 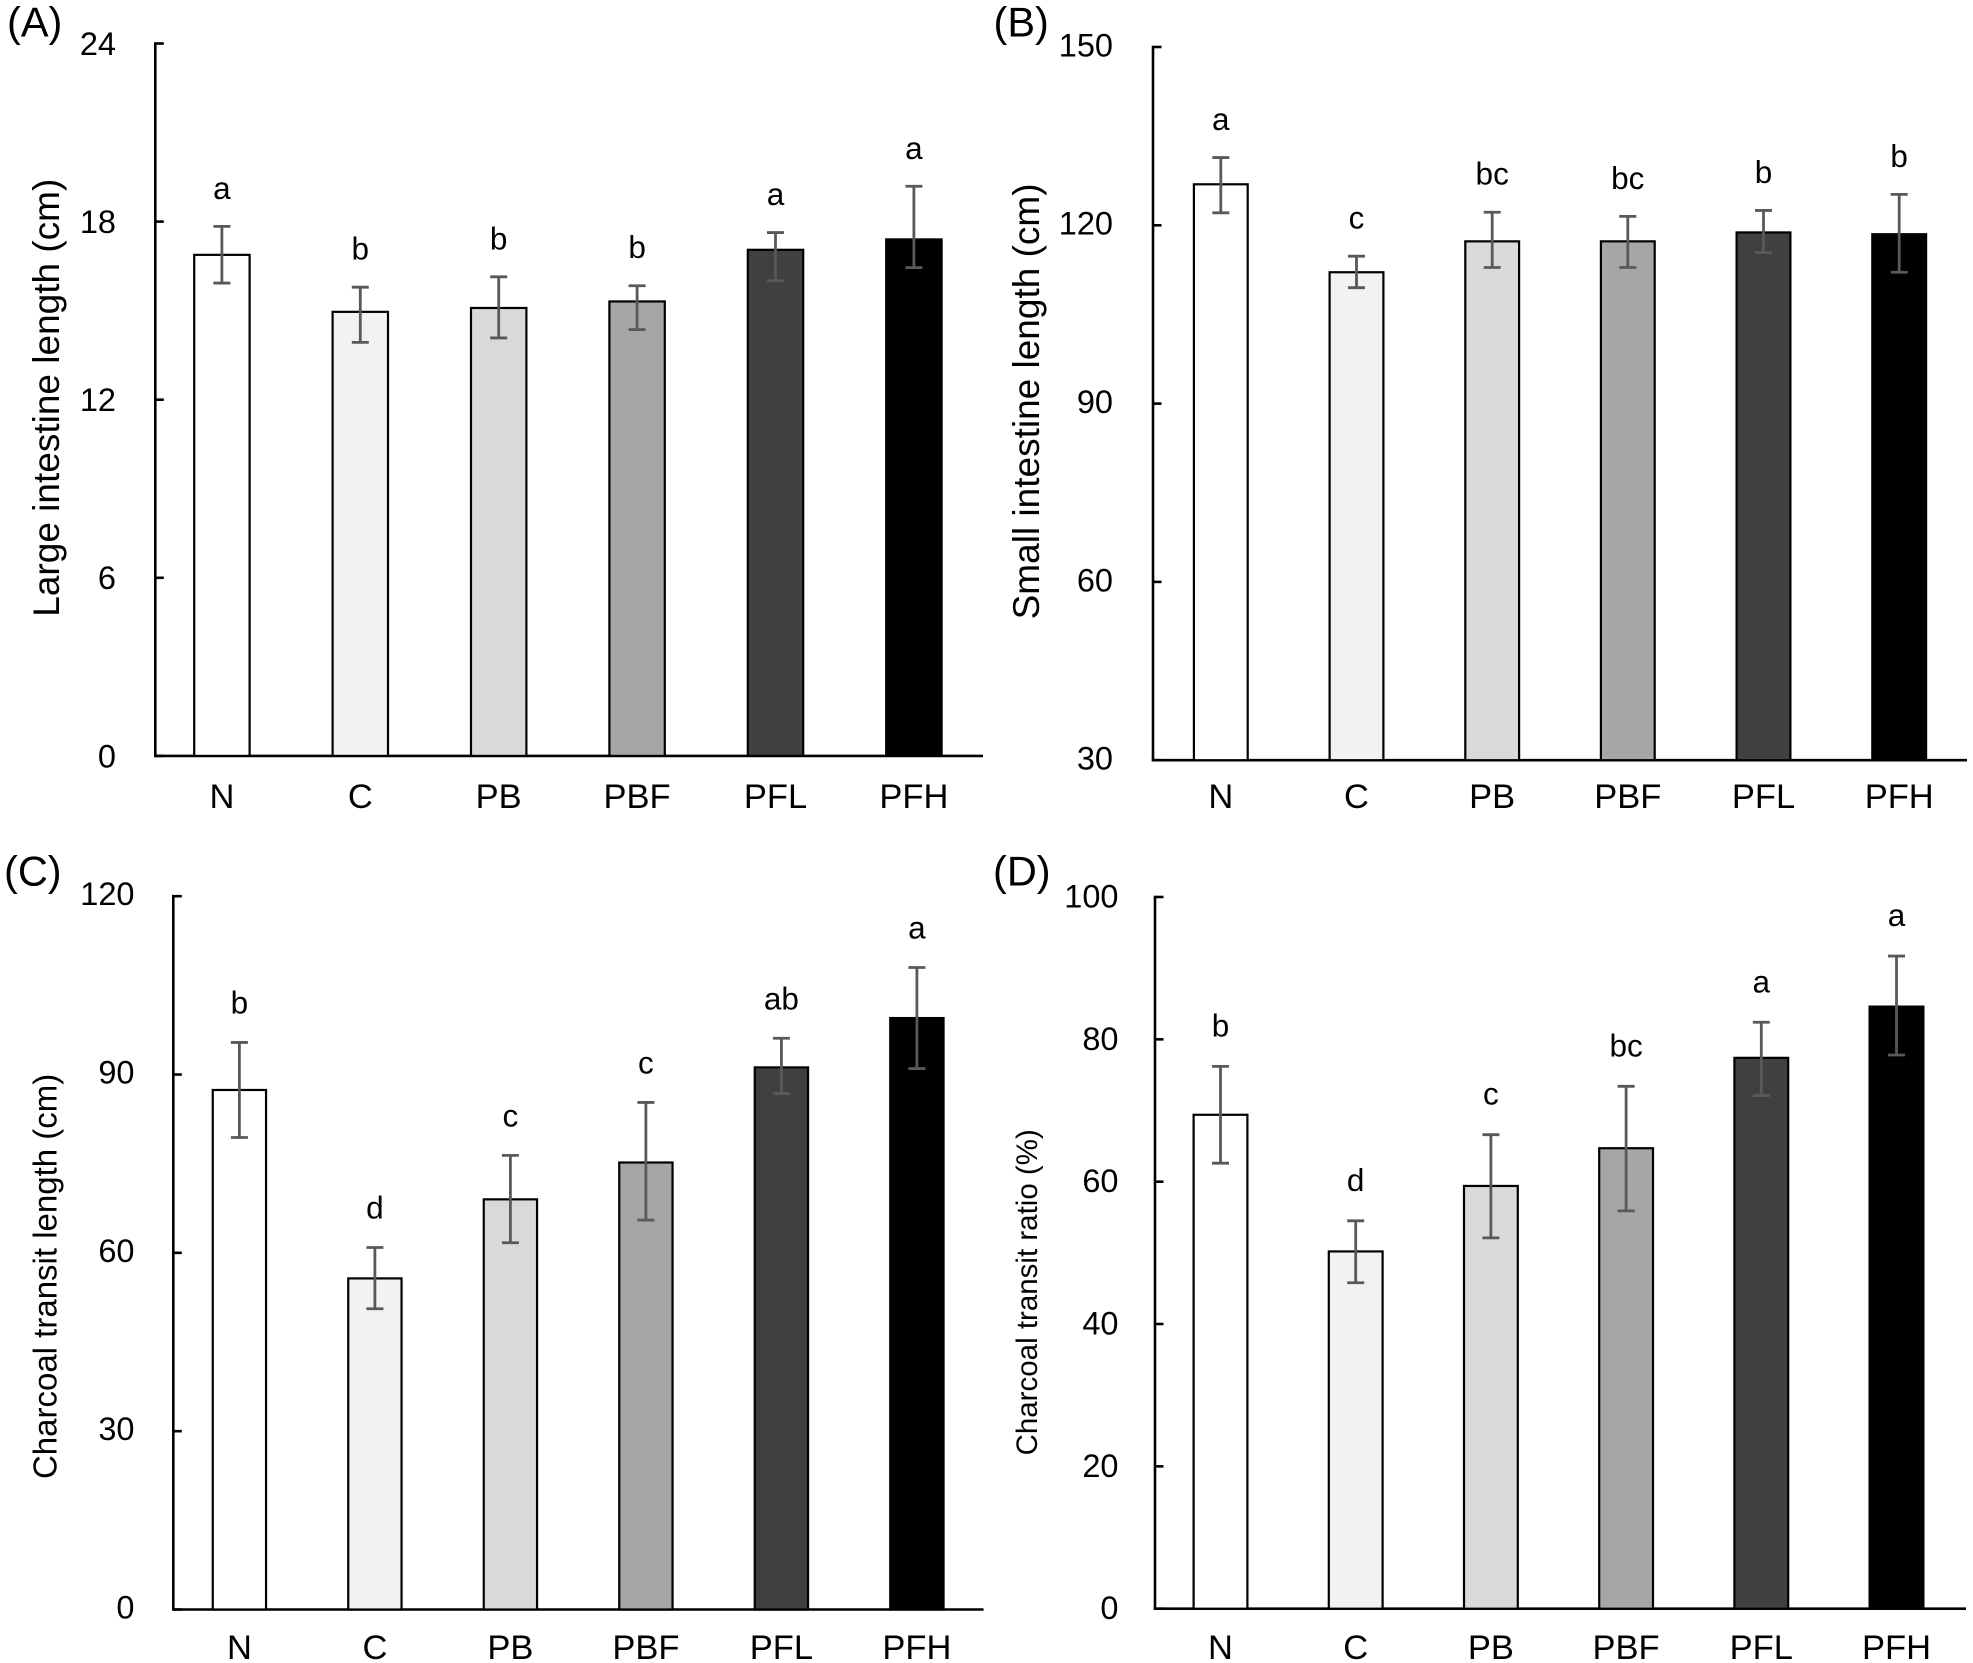 What do you see at coordinates (1091, 896) in the screenshot?
I see `svg-text: 100` at bounding box center [1091, 896].